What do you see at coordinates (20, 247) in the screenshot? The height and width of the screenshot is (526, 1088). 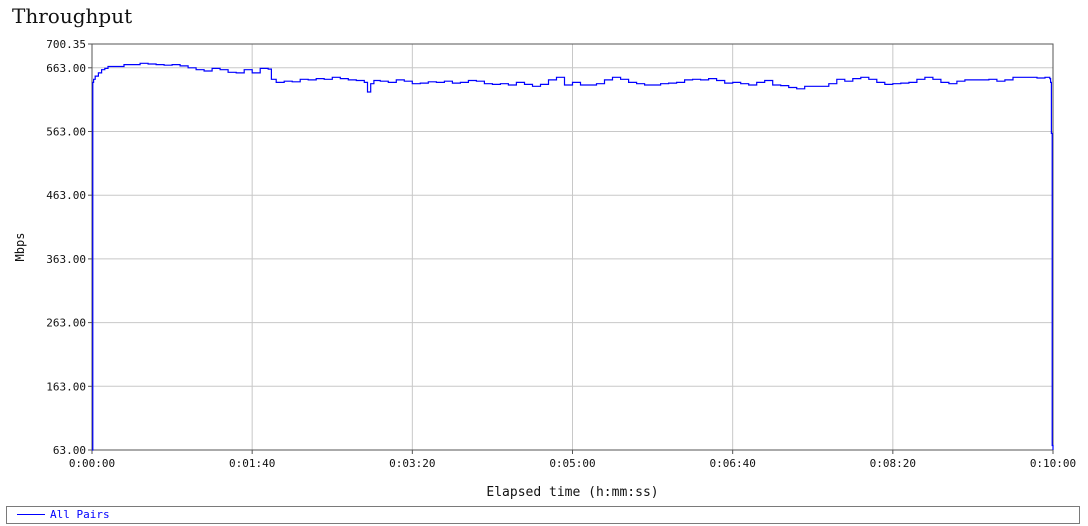 I see `y-axis-label: Mbps` at bounding box center [20, 247].